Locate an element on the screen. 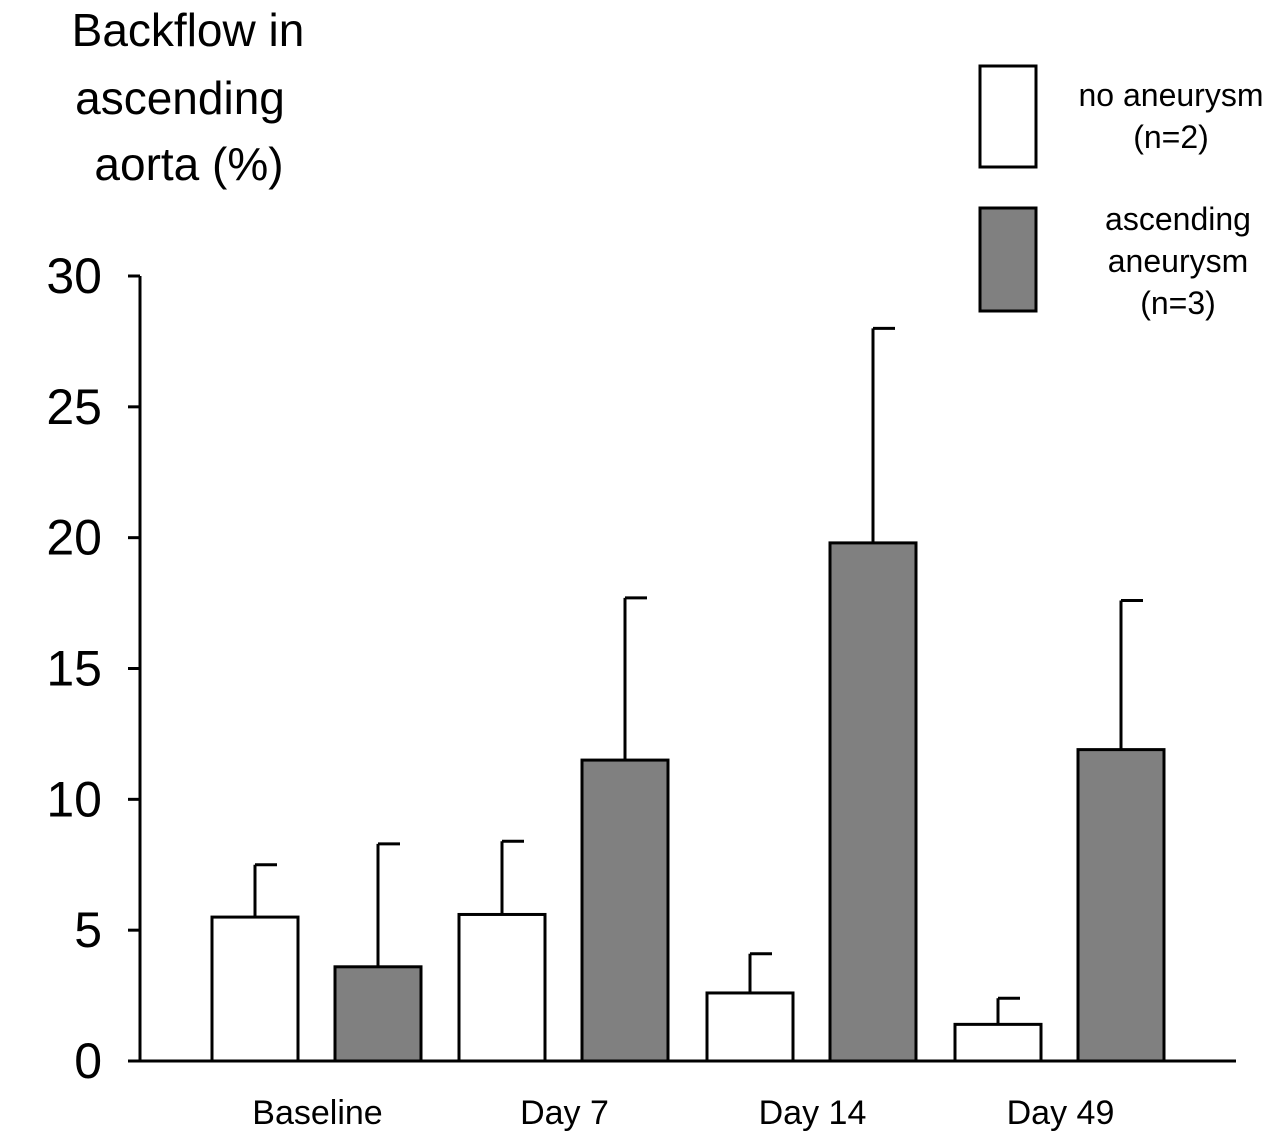  legend-swatch-no-aneurysm is located at coordinates (1008, 116).